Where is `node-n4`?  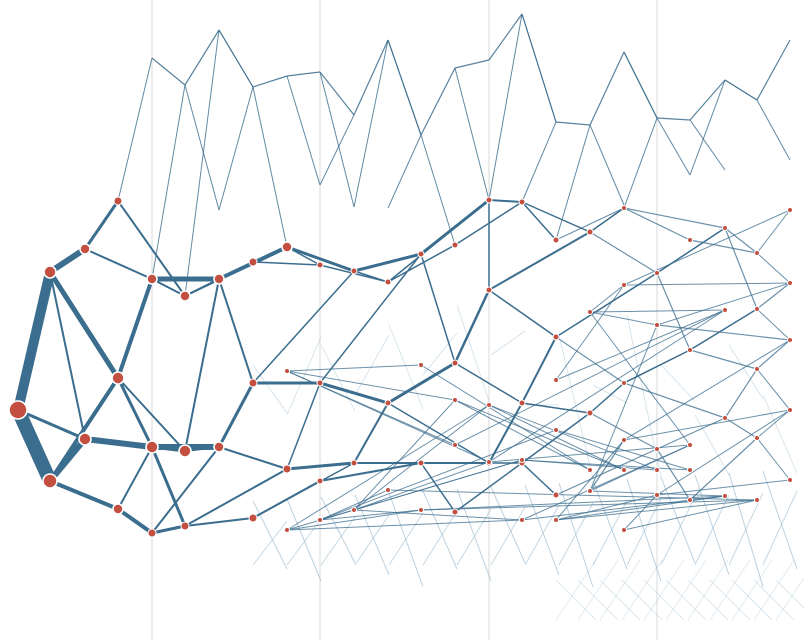
node-n4 is located at coordinates (757, 438).